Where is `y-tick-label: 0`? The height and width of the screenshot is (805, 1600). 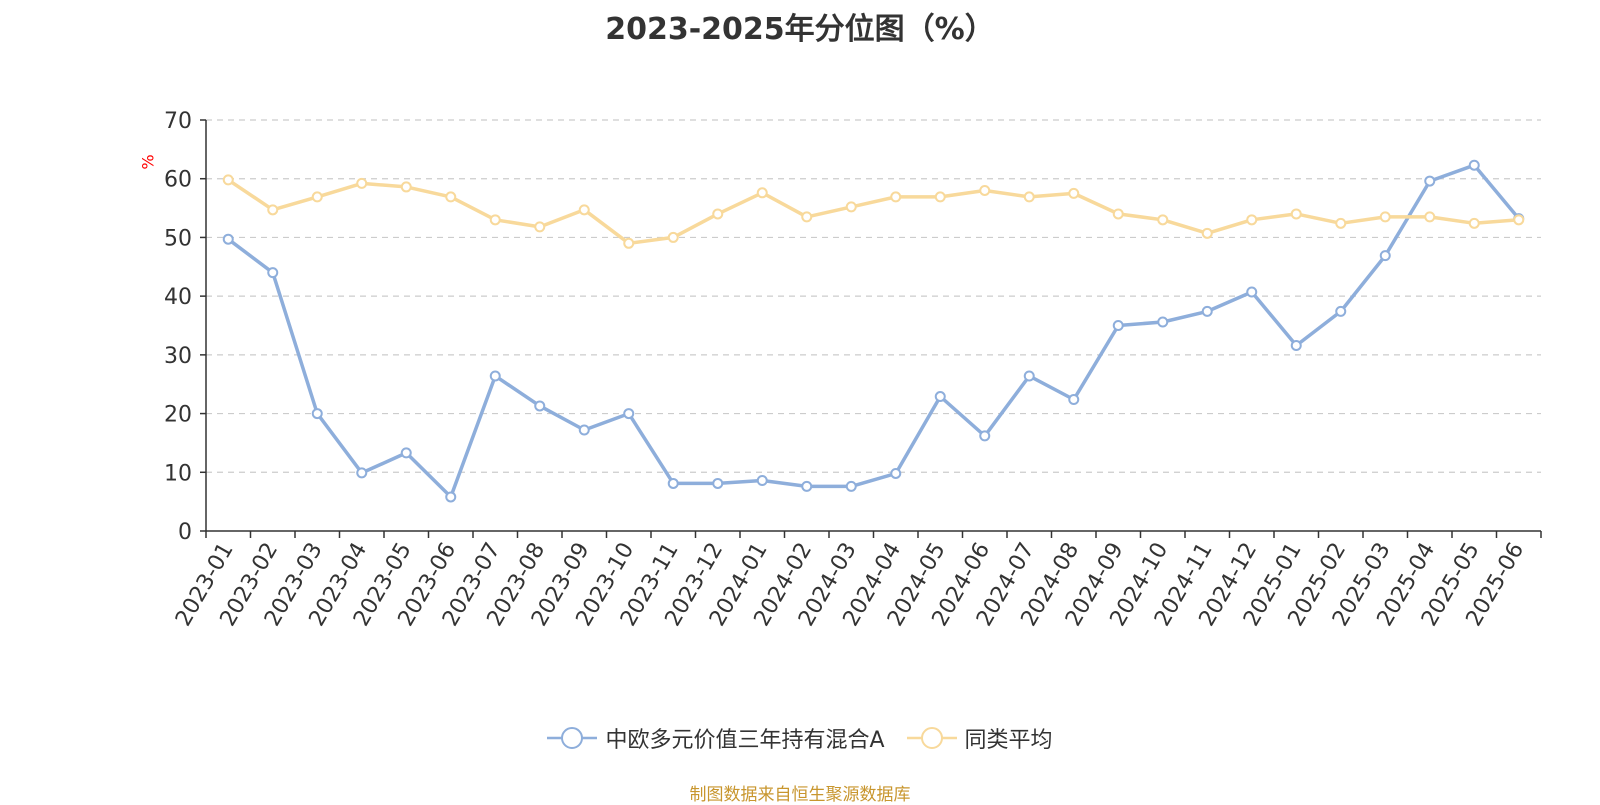 y-tick-label: 0 is located at coordinates (185, 532).